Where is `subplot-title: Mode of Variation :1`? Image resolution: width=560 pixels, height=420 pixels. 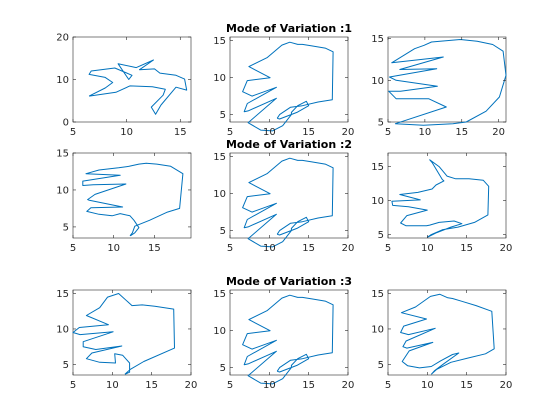
subplot-title: Mode of Variation :1 is located at coordinates (289, 28).